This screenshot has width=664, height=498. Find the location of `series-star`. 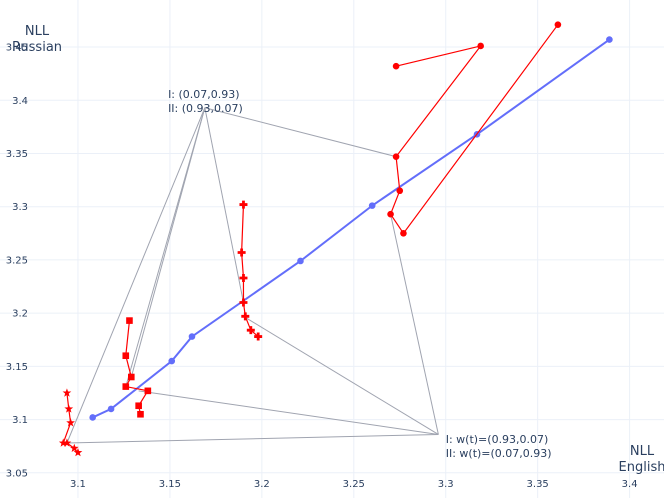

series-star is located at coordinates (70, 422).